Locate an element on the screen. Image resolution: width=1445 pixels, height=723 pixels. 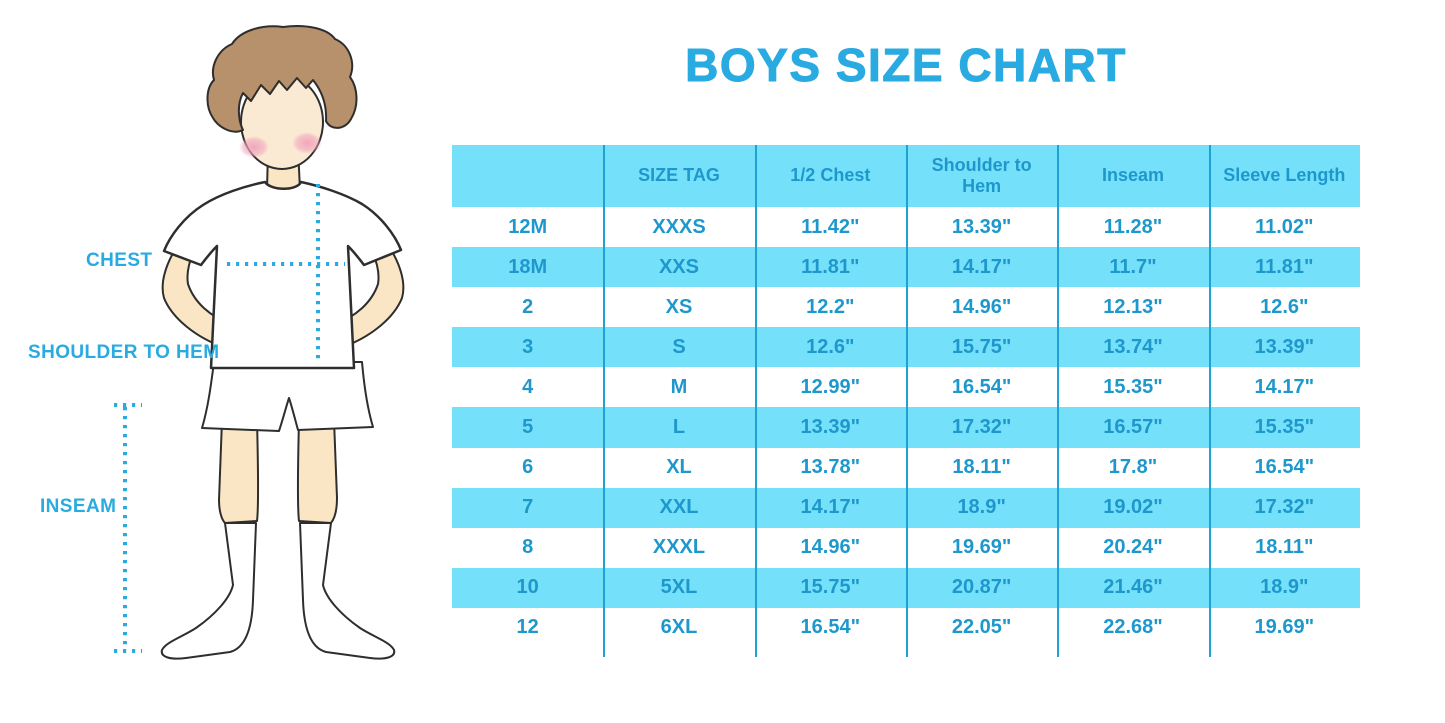
table-cell: 11.02" is located at coordinates (1284, 226).